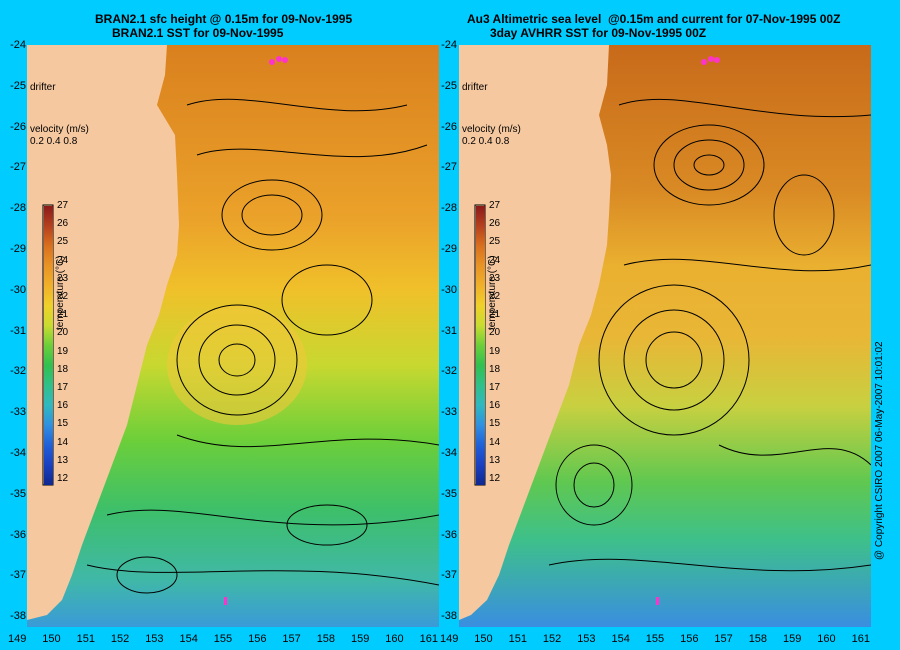 The image size is (900, 650). What do you see at coordinates (59, 129) in the screenshot?
I see `left-velocity-label: velocity (m/s)` at bounding box center [59, 129].